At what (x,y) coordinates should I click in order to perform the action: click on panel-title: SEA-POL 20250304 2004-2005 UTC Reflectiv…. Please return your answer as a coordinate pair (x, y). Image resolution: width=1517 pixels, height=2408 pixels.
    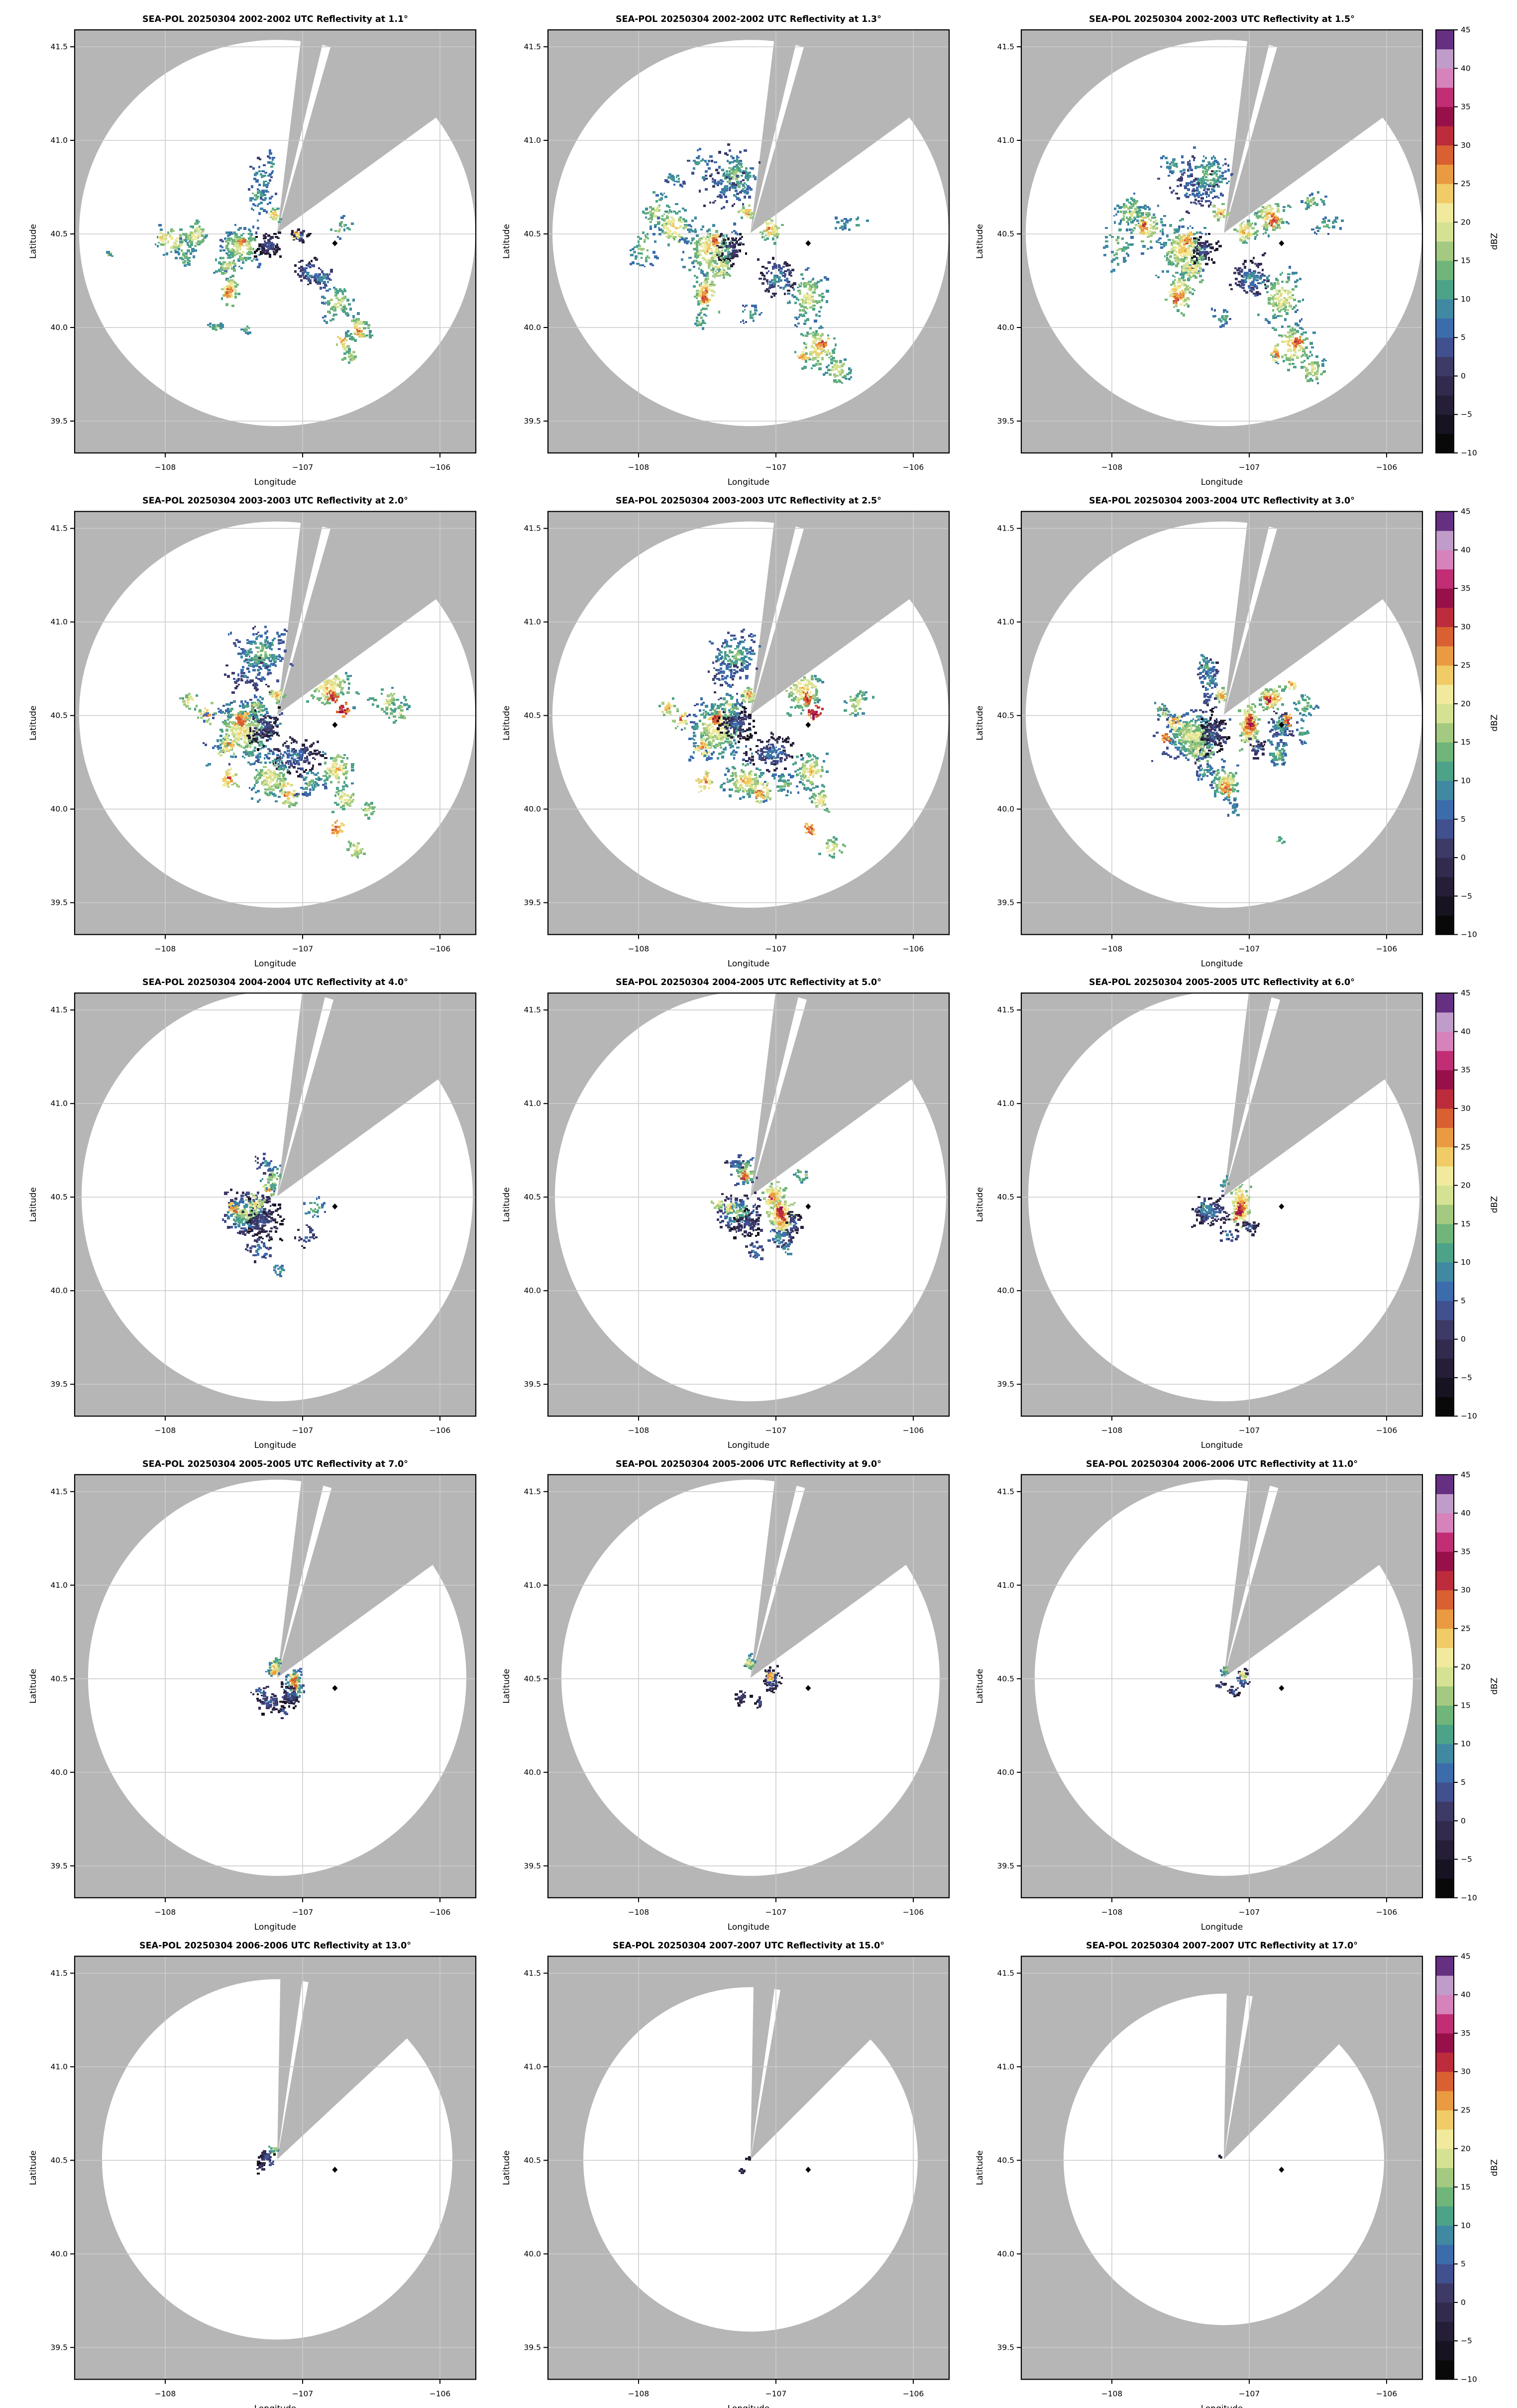
    Looking at the image, I should click on (748, 982).